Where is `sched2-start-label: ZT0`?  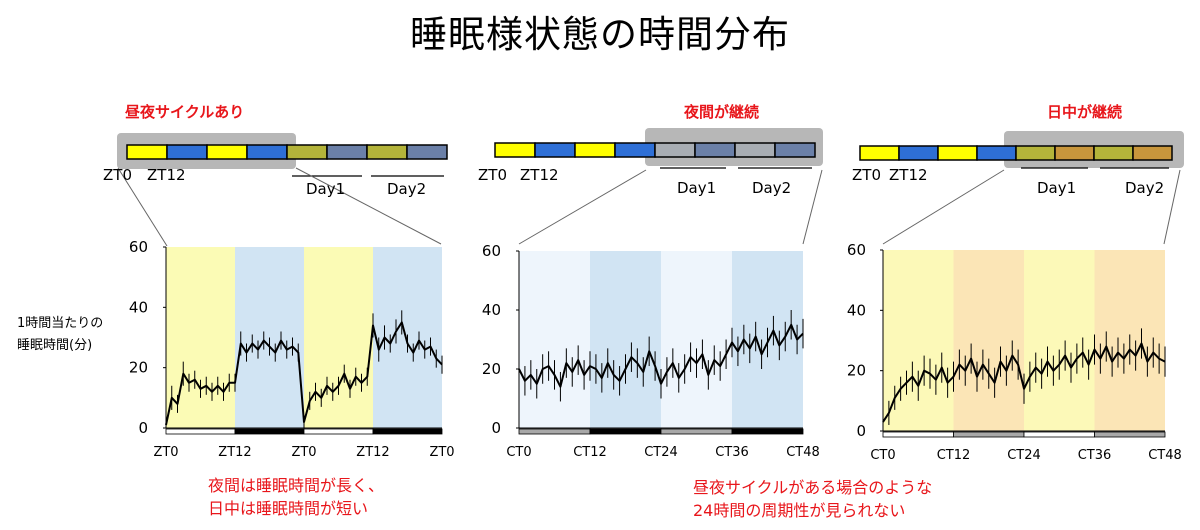 sched2-start-label: ZT0 is located at coordinates (866, 175).